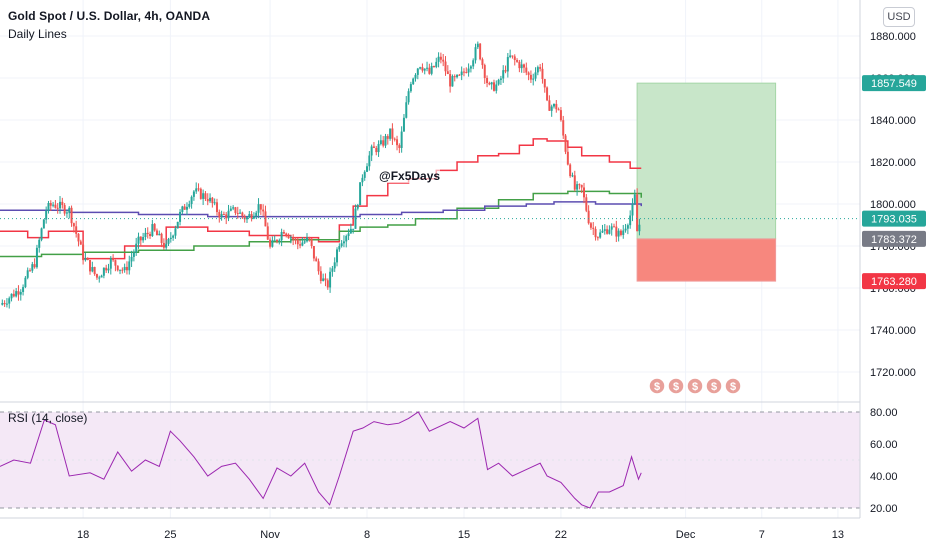 This screenshot has width=932, height=550. I want to click on calendar-event-icon, so click(695, 386).